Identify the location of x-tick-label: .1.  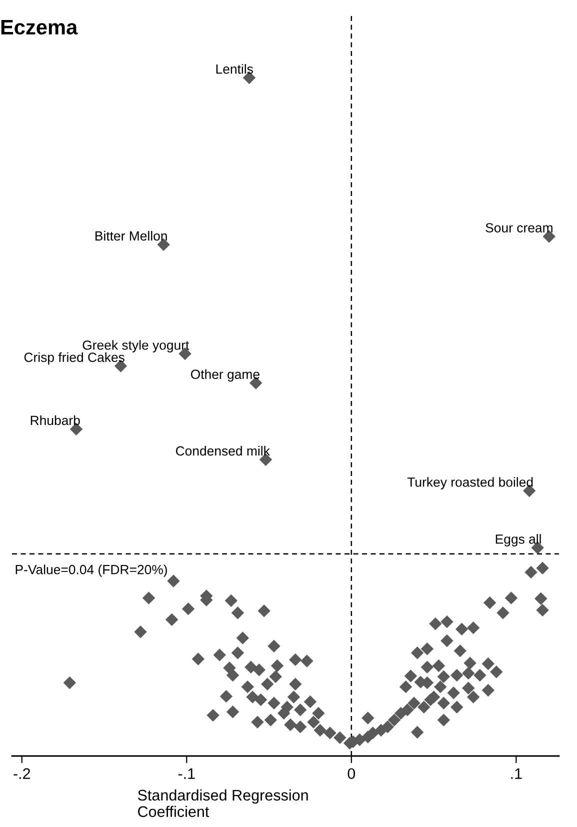
(516, 773).